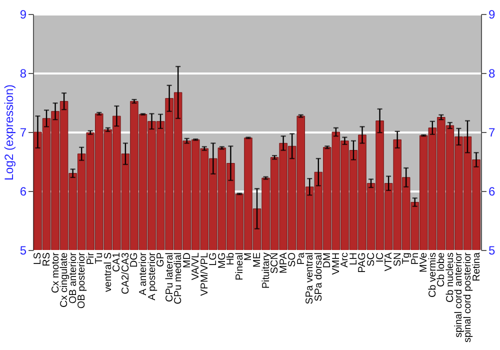  I want to click on x-tick-label: Cb vermis, so click(432, 275).